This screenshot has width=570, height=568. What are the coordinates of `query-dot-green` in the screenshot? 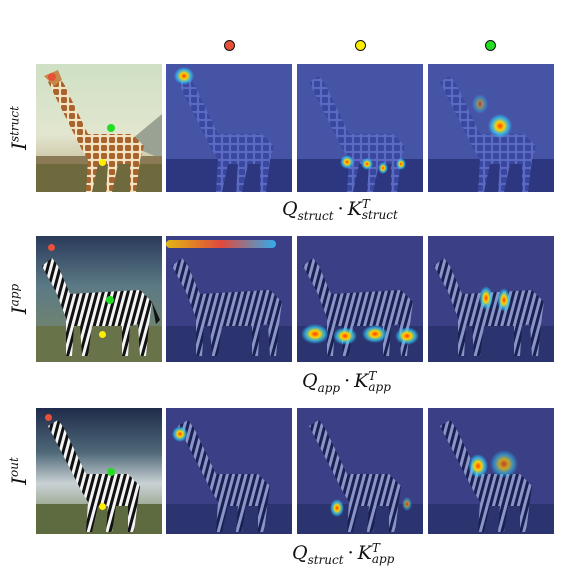 It's located at (490, 45).